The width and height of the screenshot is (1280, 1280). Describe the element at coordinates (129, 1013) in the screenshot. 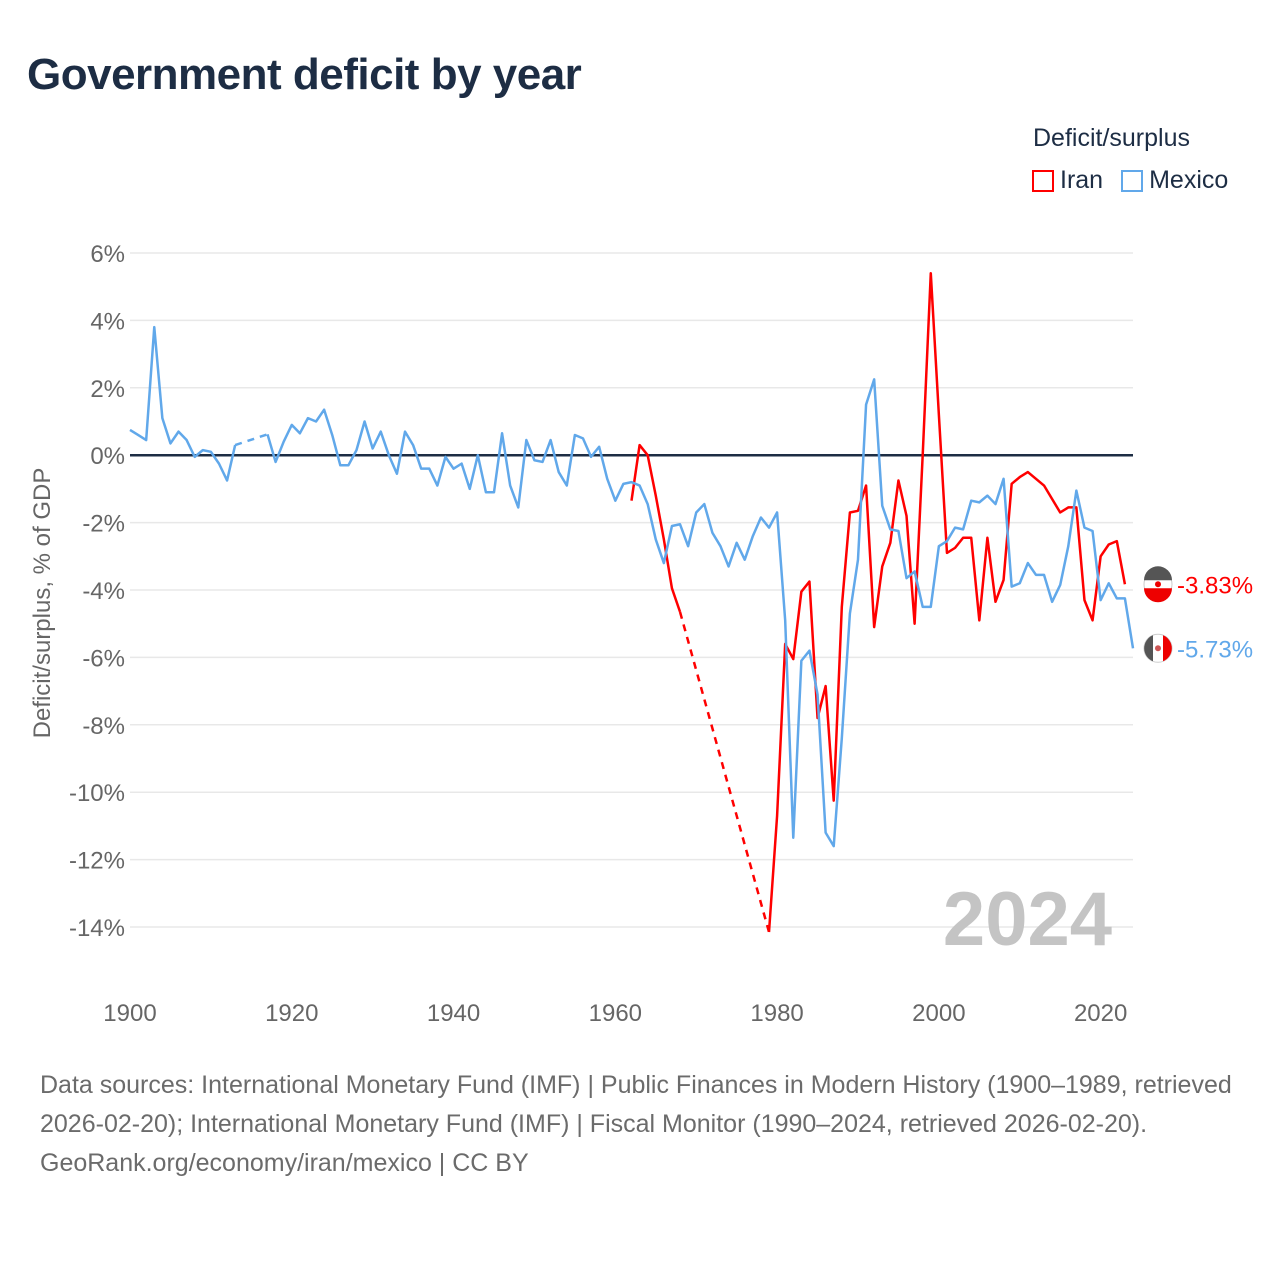

I see `x-tick-label: 1900` at that location.